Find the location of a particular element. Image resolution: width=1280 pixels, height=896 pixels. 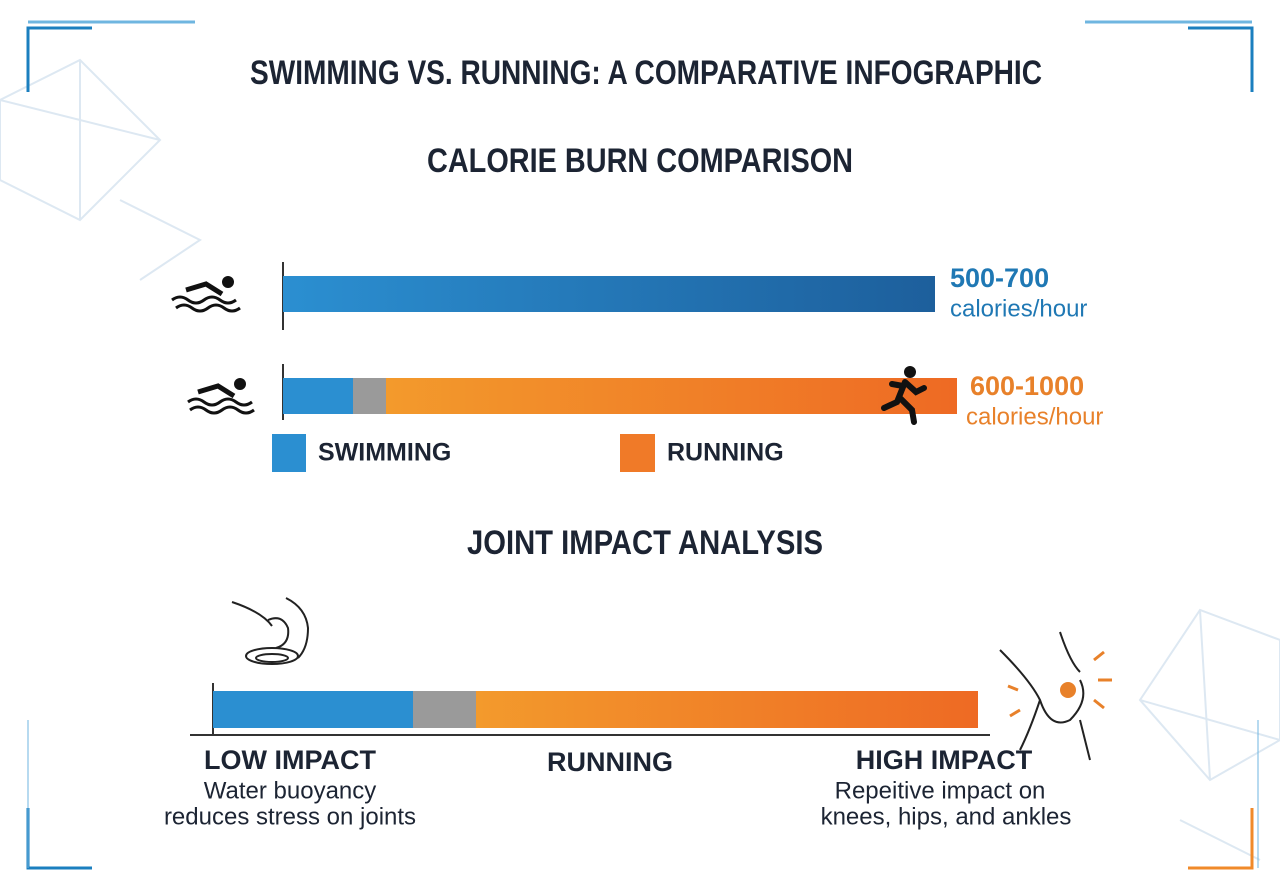

low-impact-description: Water buoyancy is located at coordinates (290, 790).